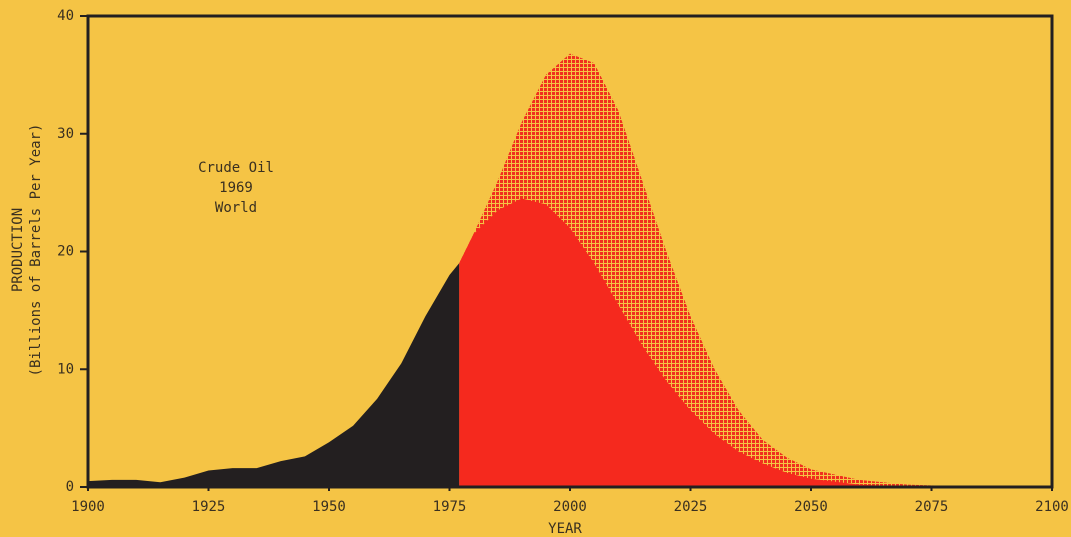 This screenshot has width=1071, height=537. I want to click on annotation: 1969, so click(236, 188).